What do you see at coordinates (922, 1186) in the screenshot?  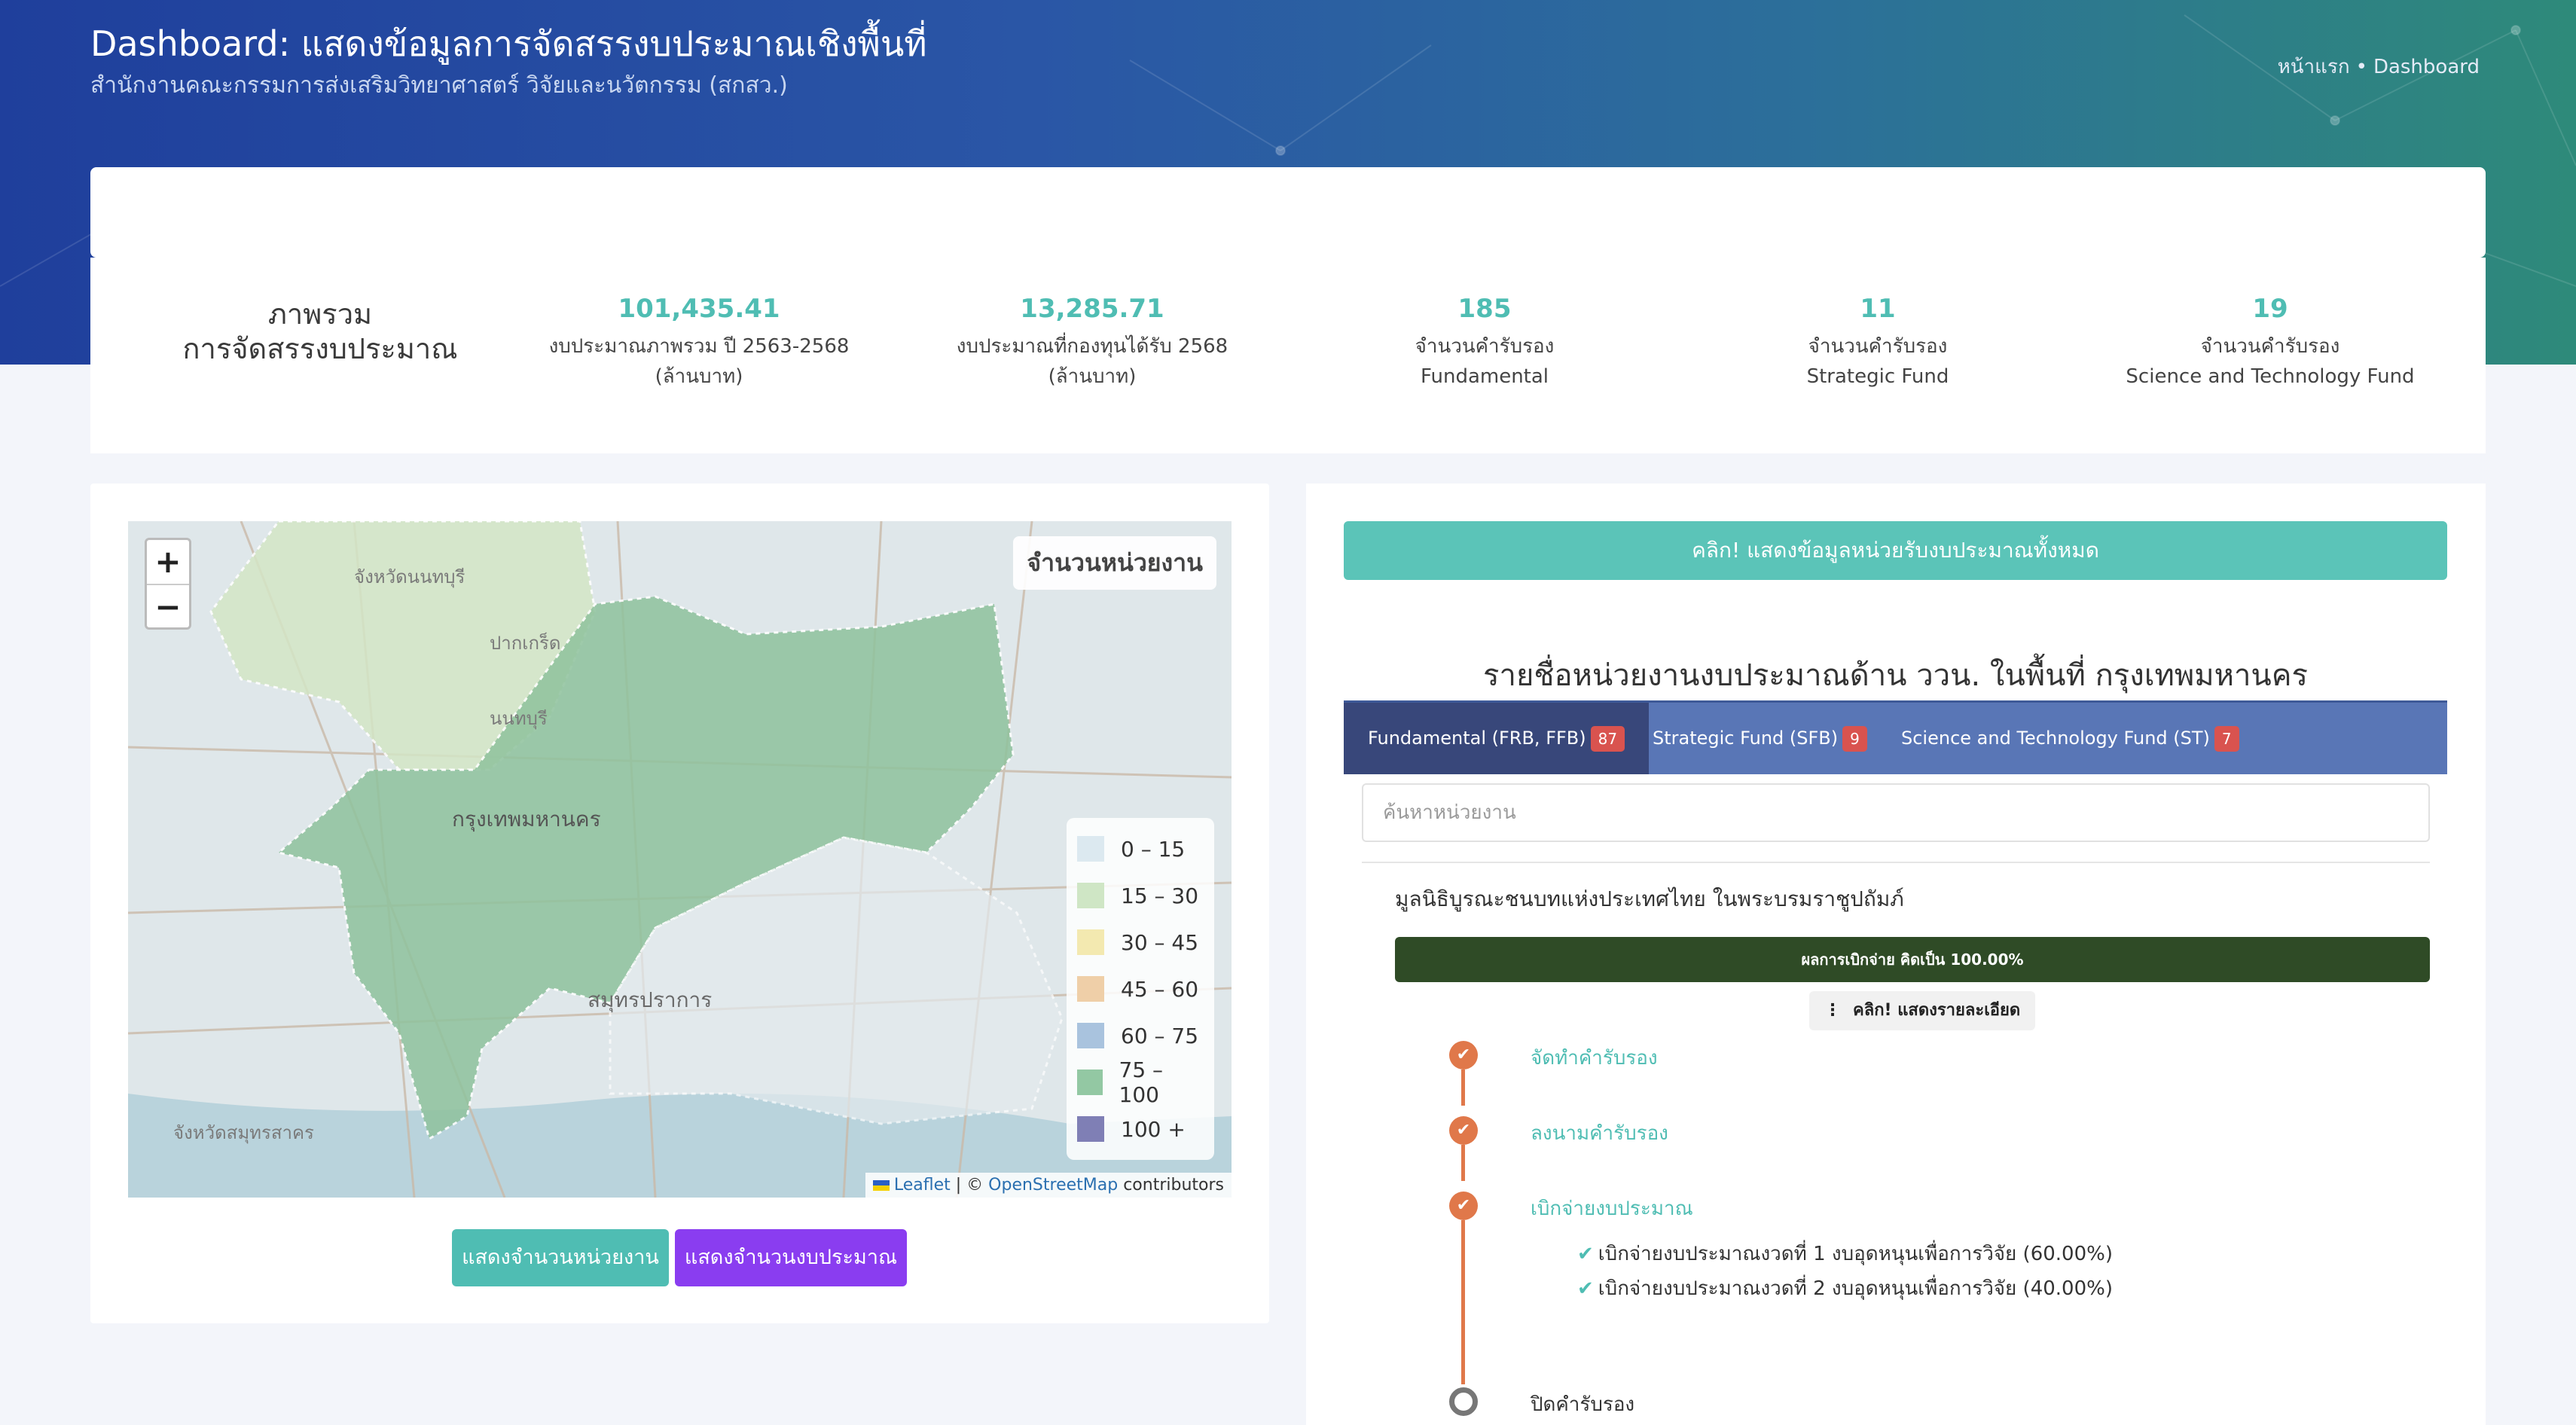 I see `leaflet-link: Leaflet` at bounding box center [922, 1186].